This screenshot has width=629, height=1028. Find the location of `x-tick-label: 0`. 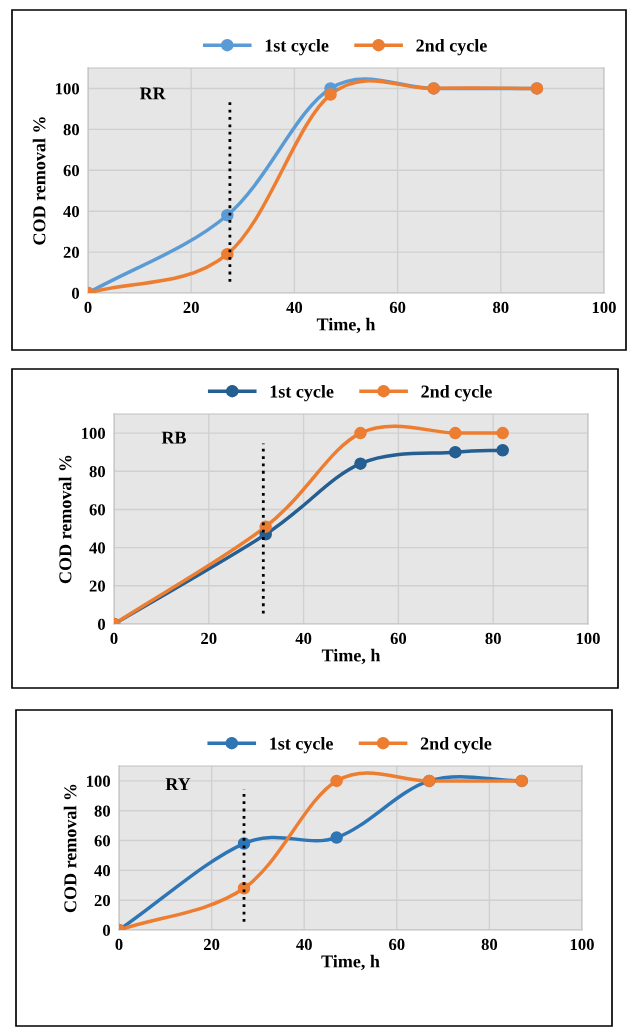

x-tick-label: 0 is located at coordinates (119, 944).